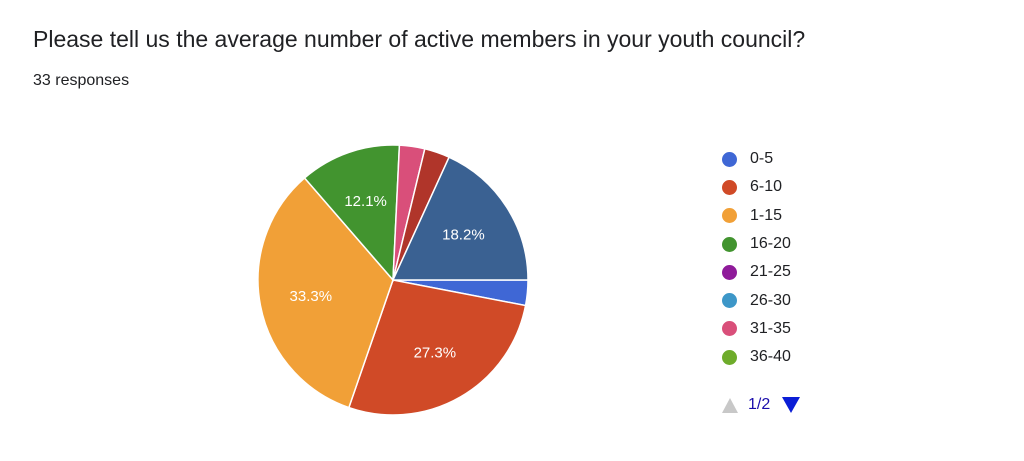 This screenshot has width=1024, height=461. I want to click on legend-pager: 1/2, so click(761, 405).